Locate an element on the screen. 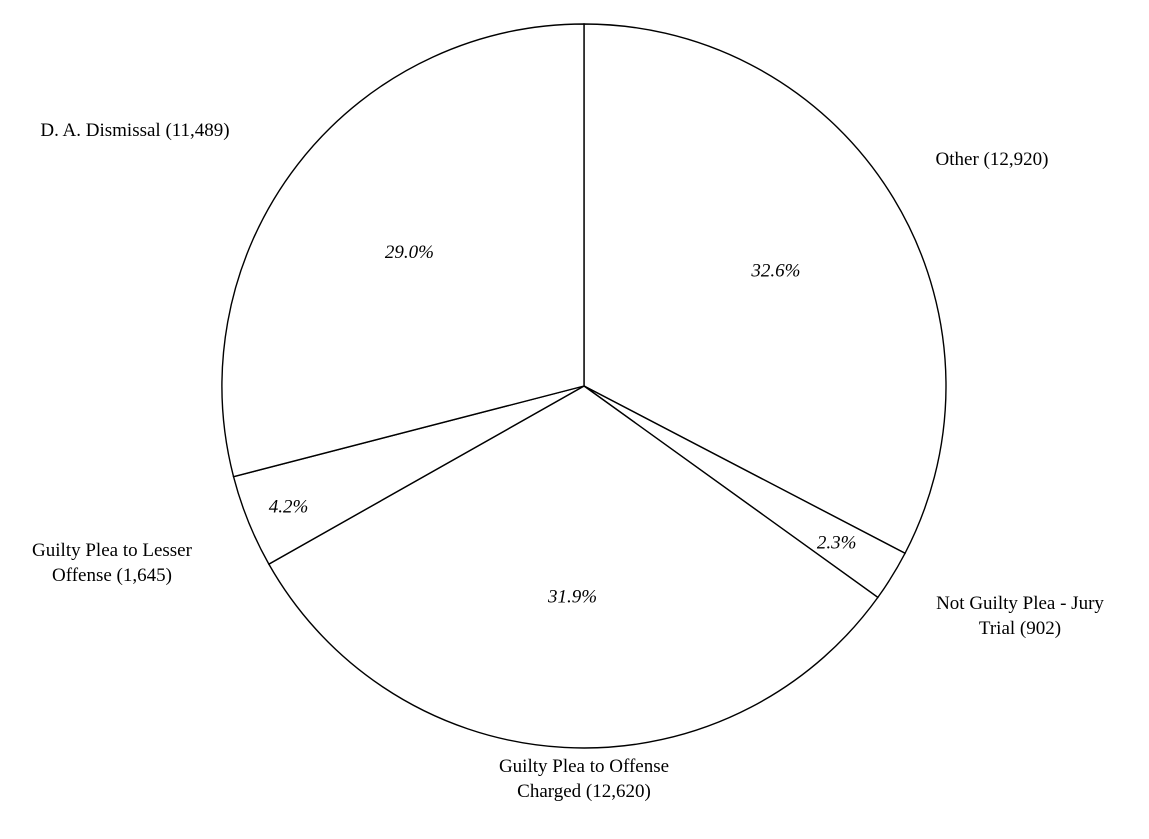 The width and height of the screenshot is (1149, 839). percent-label-0: 32.6% is located at coordinates (775, 271).